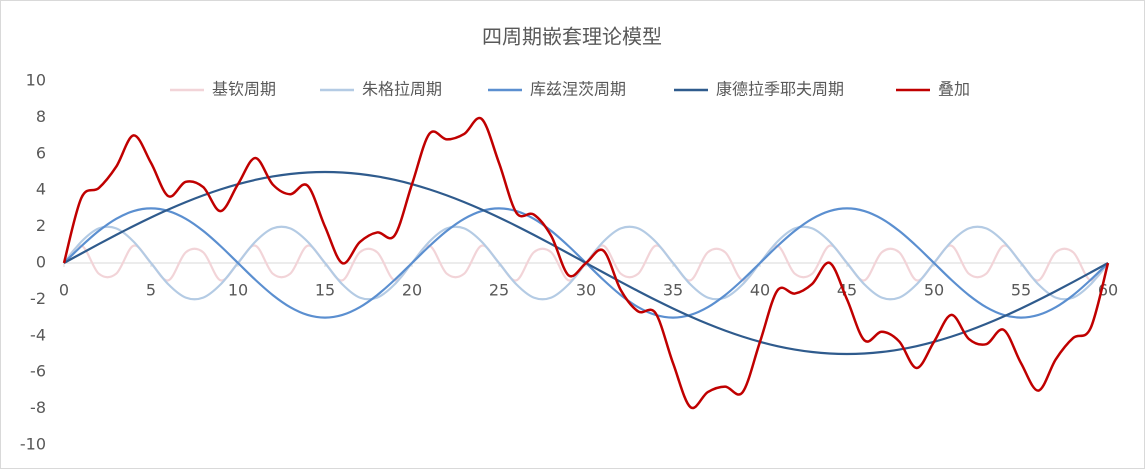 The height and width of the screenshot is (469, 1145). I want to click on y-tick-label: 8, so click(41, 116).